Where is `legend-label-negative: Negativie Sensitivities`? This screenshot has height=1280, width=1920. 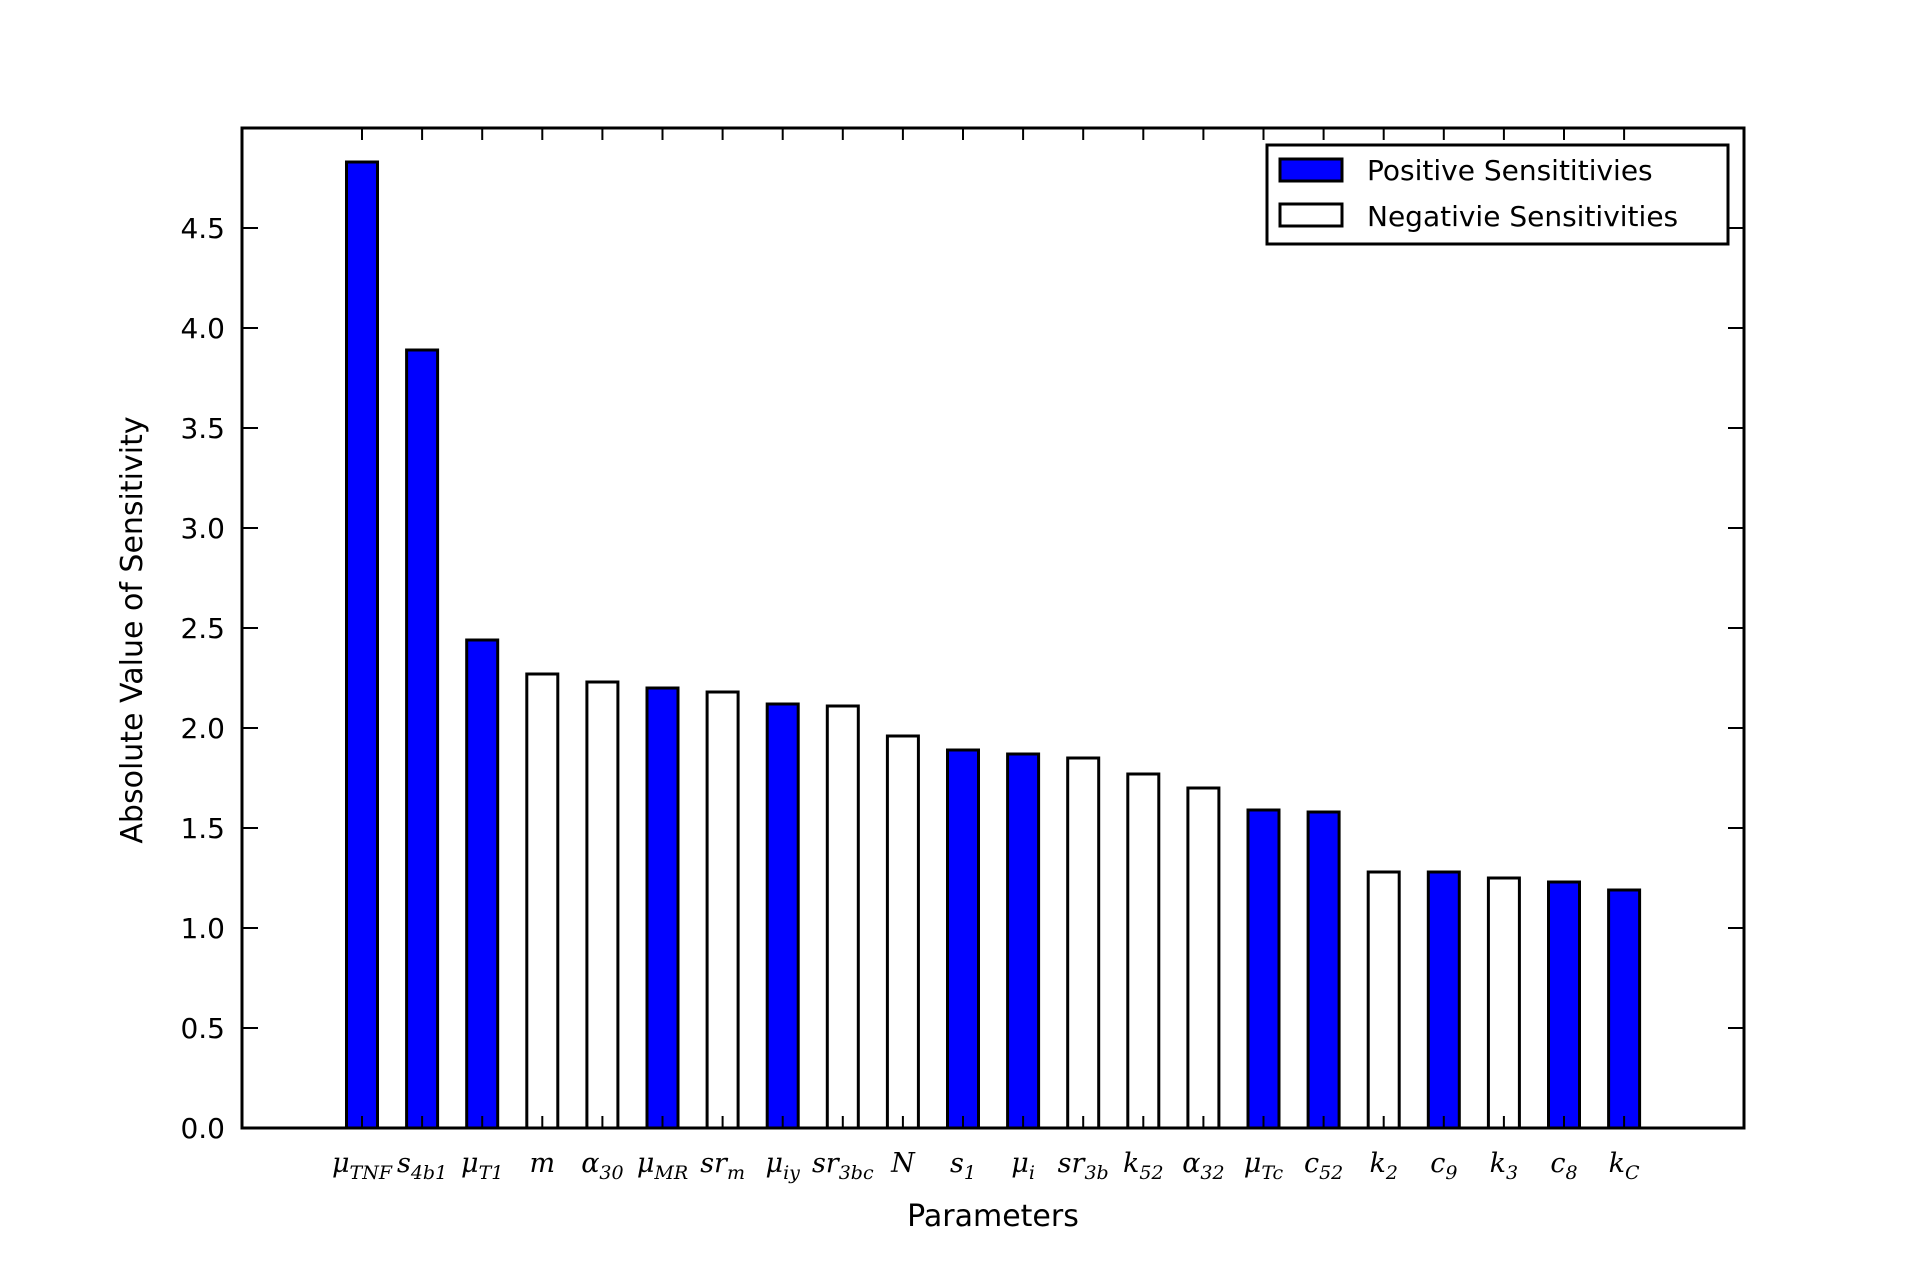 legend-label-negative: Negativie Sensitivities is located at coordinates (1522, 216).